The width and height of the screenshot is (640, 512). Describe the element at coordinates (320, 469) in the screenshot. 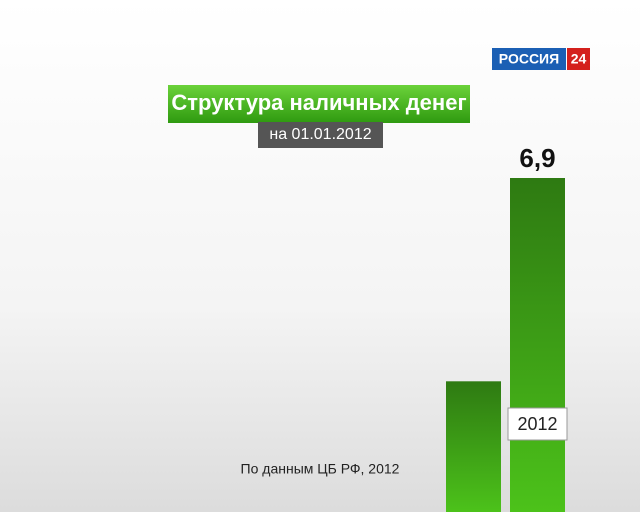

I see `source-note: По данным ЦБ РФ, 2012` at that location.